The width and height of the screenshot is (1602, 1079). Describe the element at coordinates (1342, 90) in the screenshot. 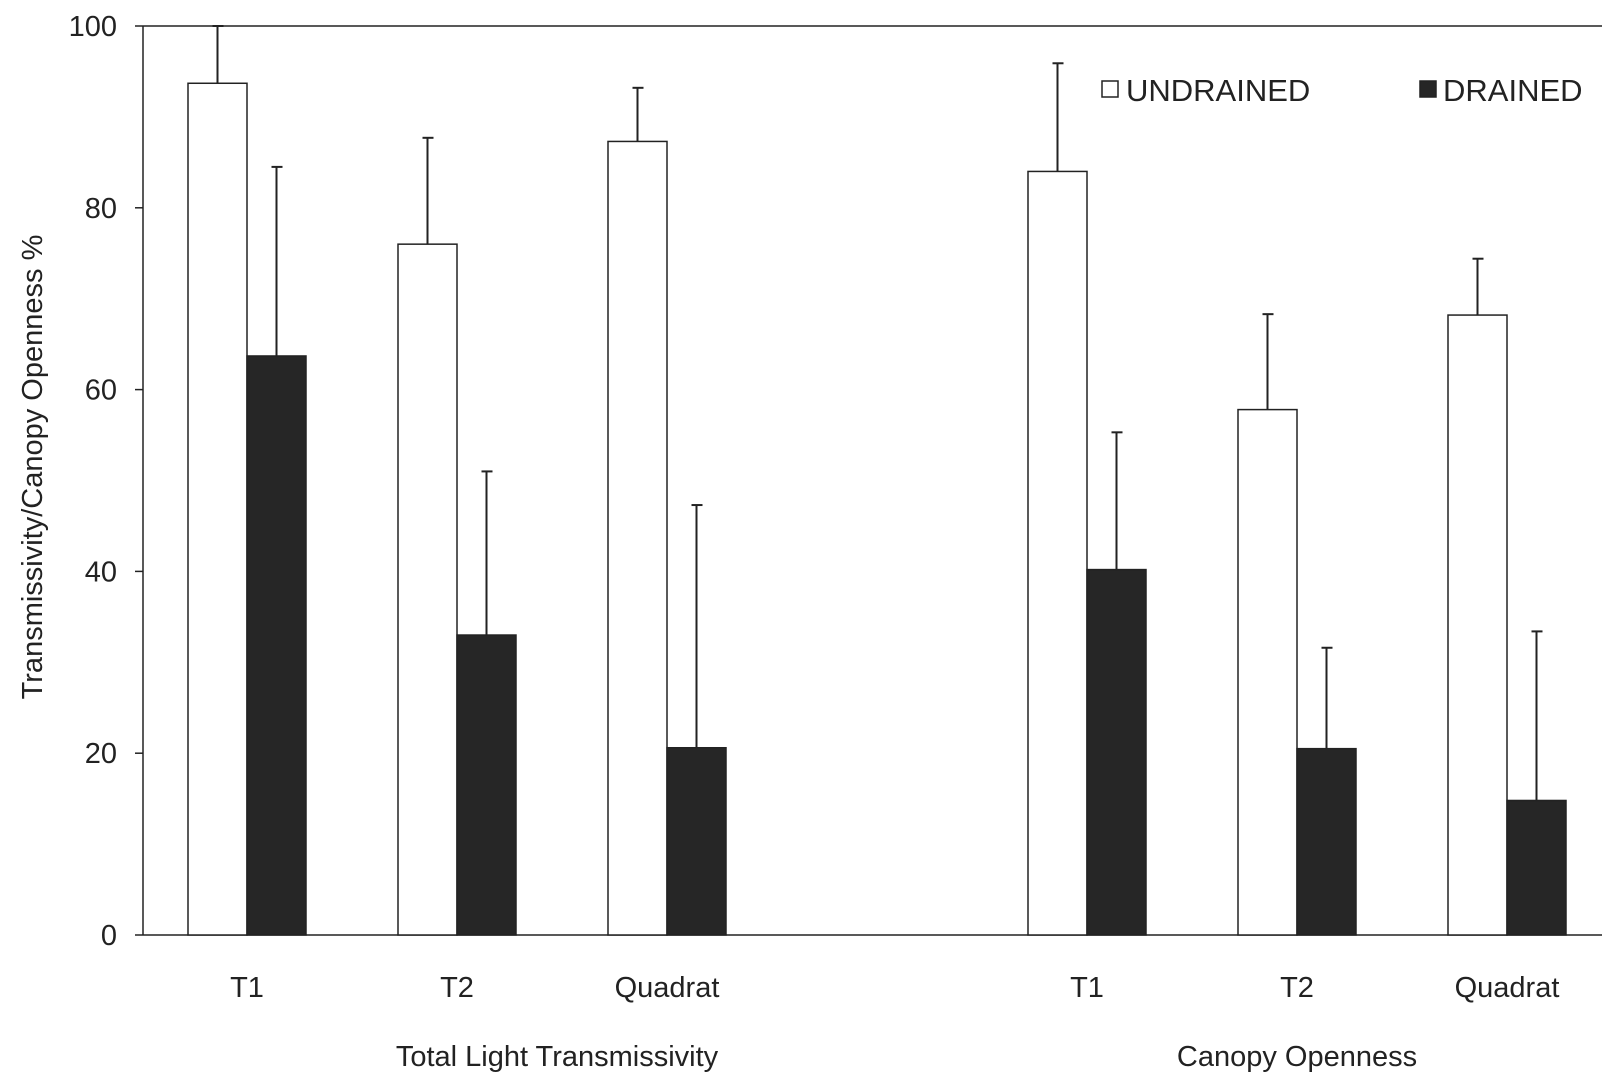

I see `legend: UNDRAINED DRAINED` at that location.